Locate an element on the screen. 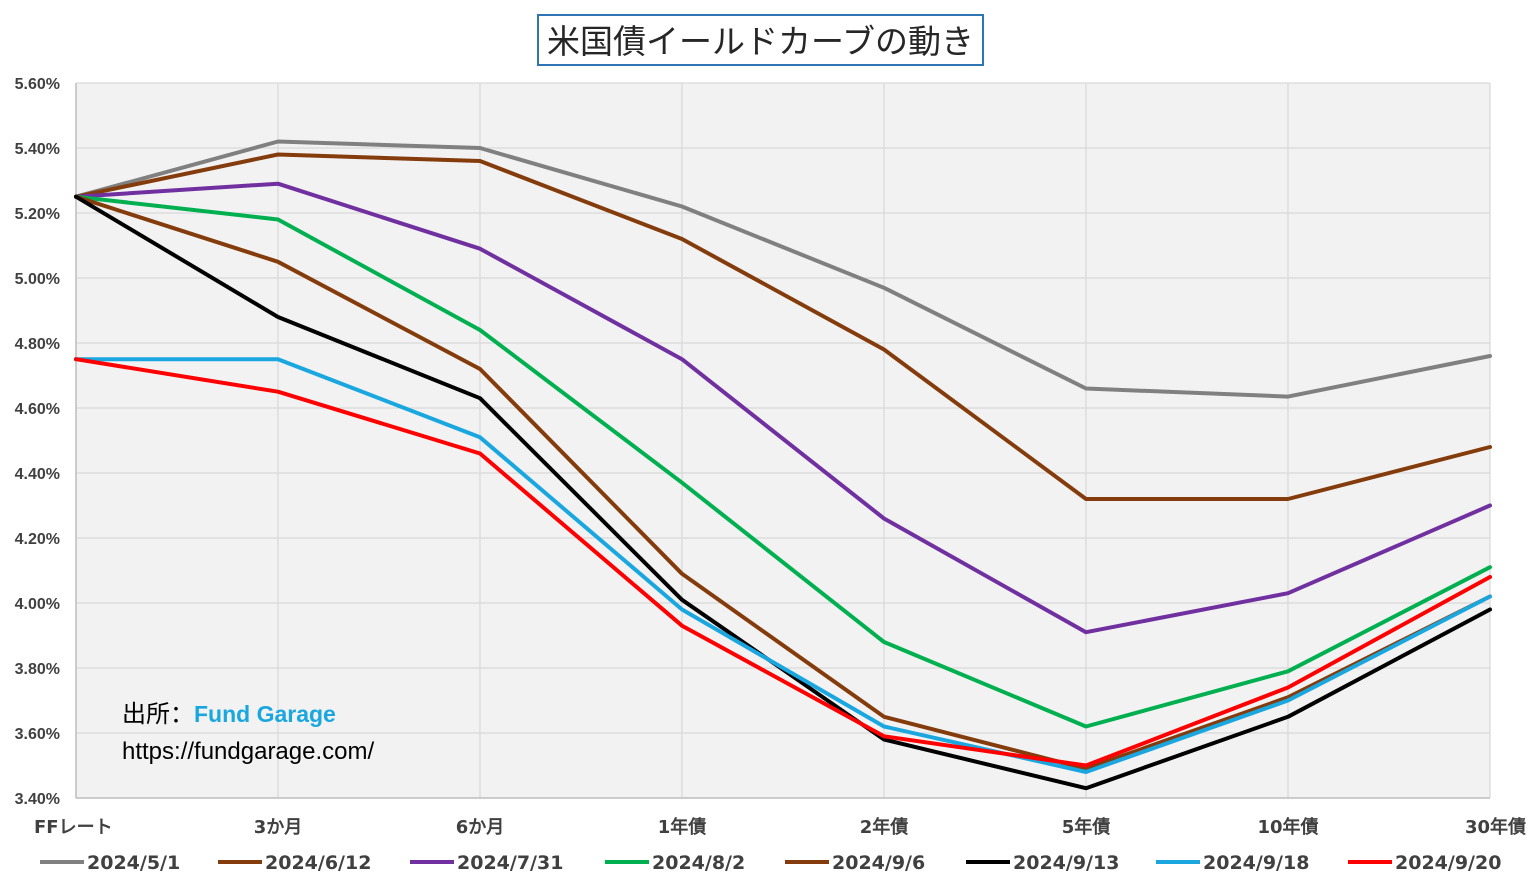 The image size is (1538, 888). chart-title: 米国債イールドカーブの動き is located at coordinates (761, 40).